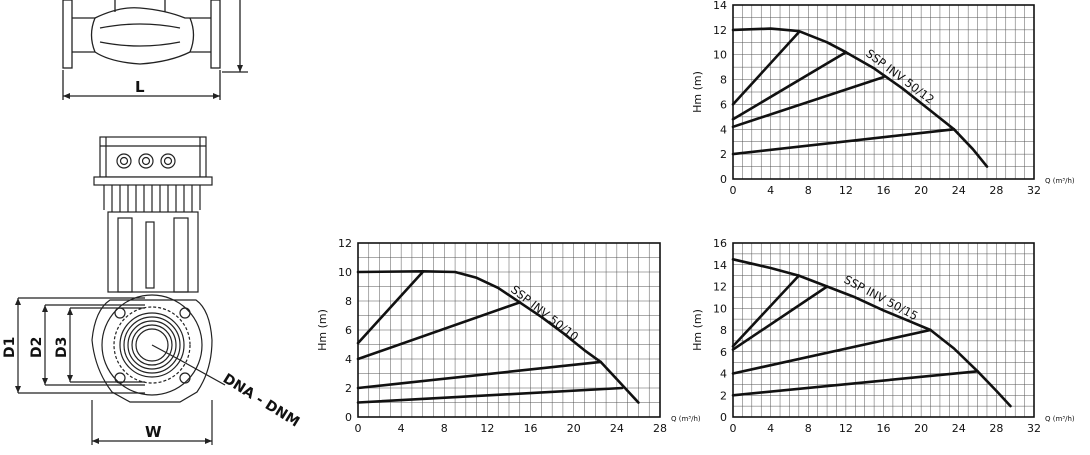 The image size is (1090, 455). What do you see at coordinates (155, 50) in the screenshot?
I see `pump-side-view-drawing` at bounding box center [155, 50].